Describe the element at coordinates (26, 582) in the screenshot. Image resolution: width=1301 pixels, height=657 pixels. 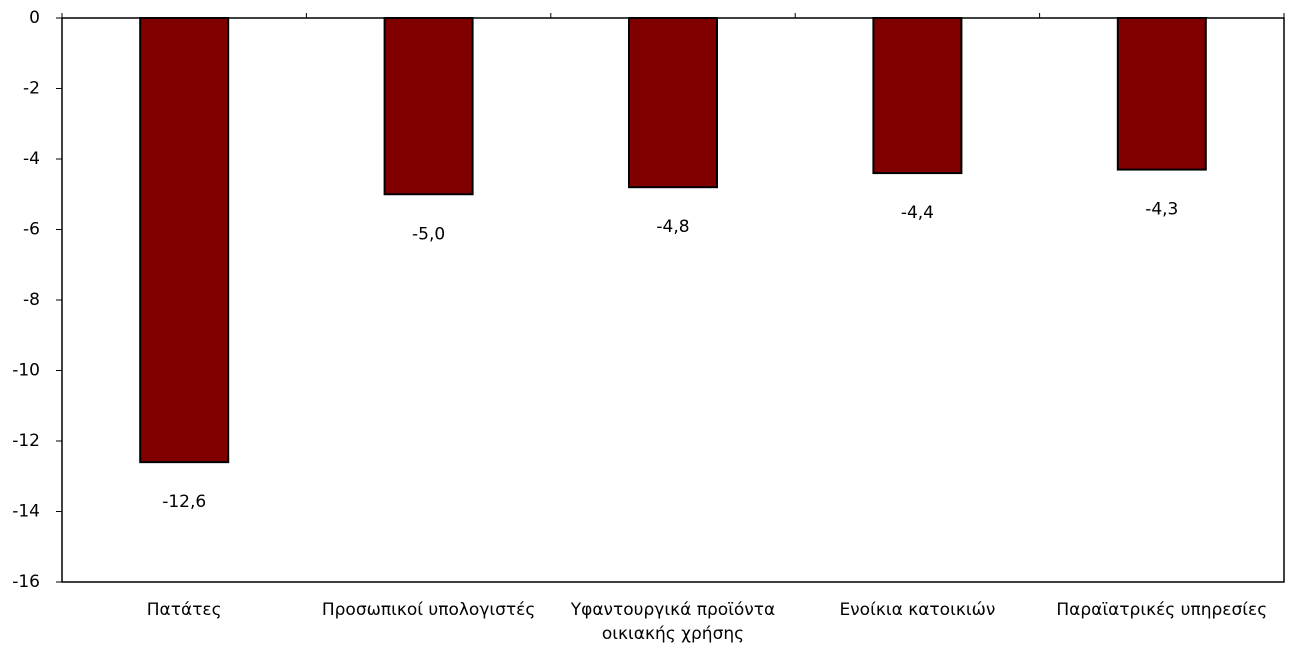
I see `y-tick-label: -16` at that location.